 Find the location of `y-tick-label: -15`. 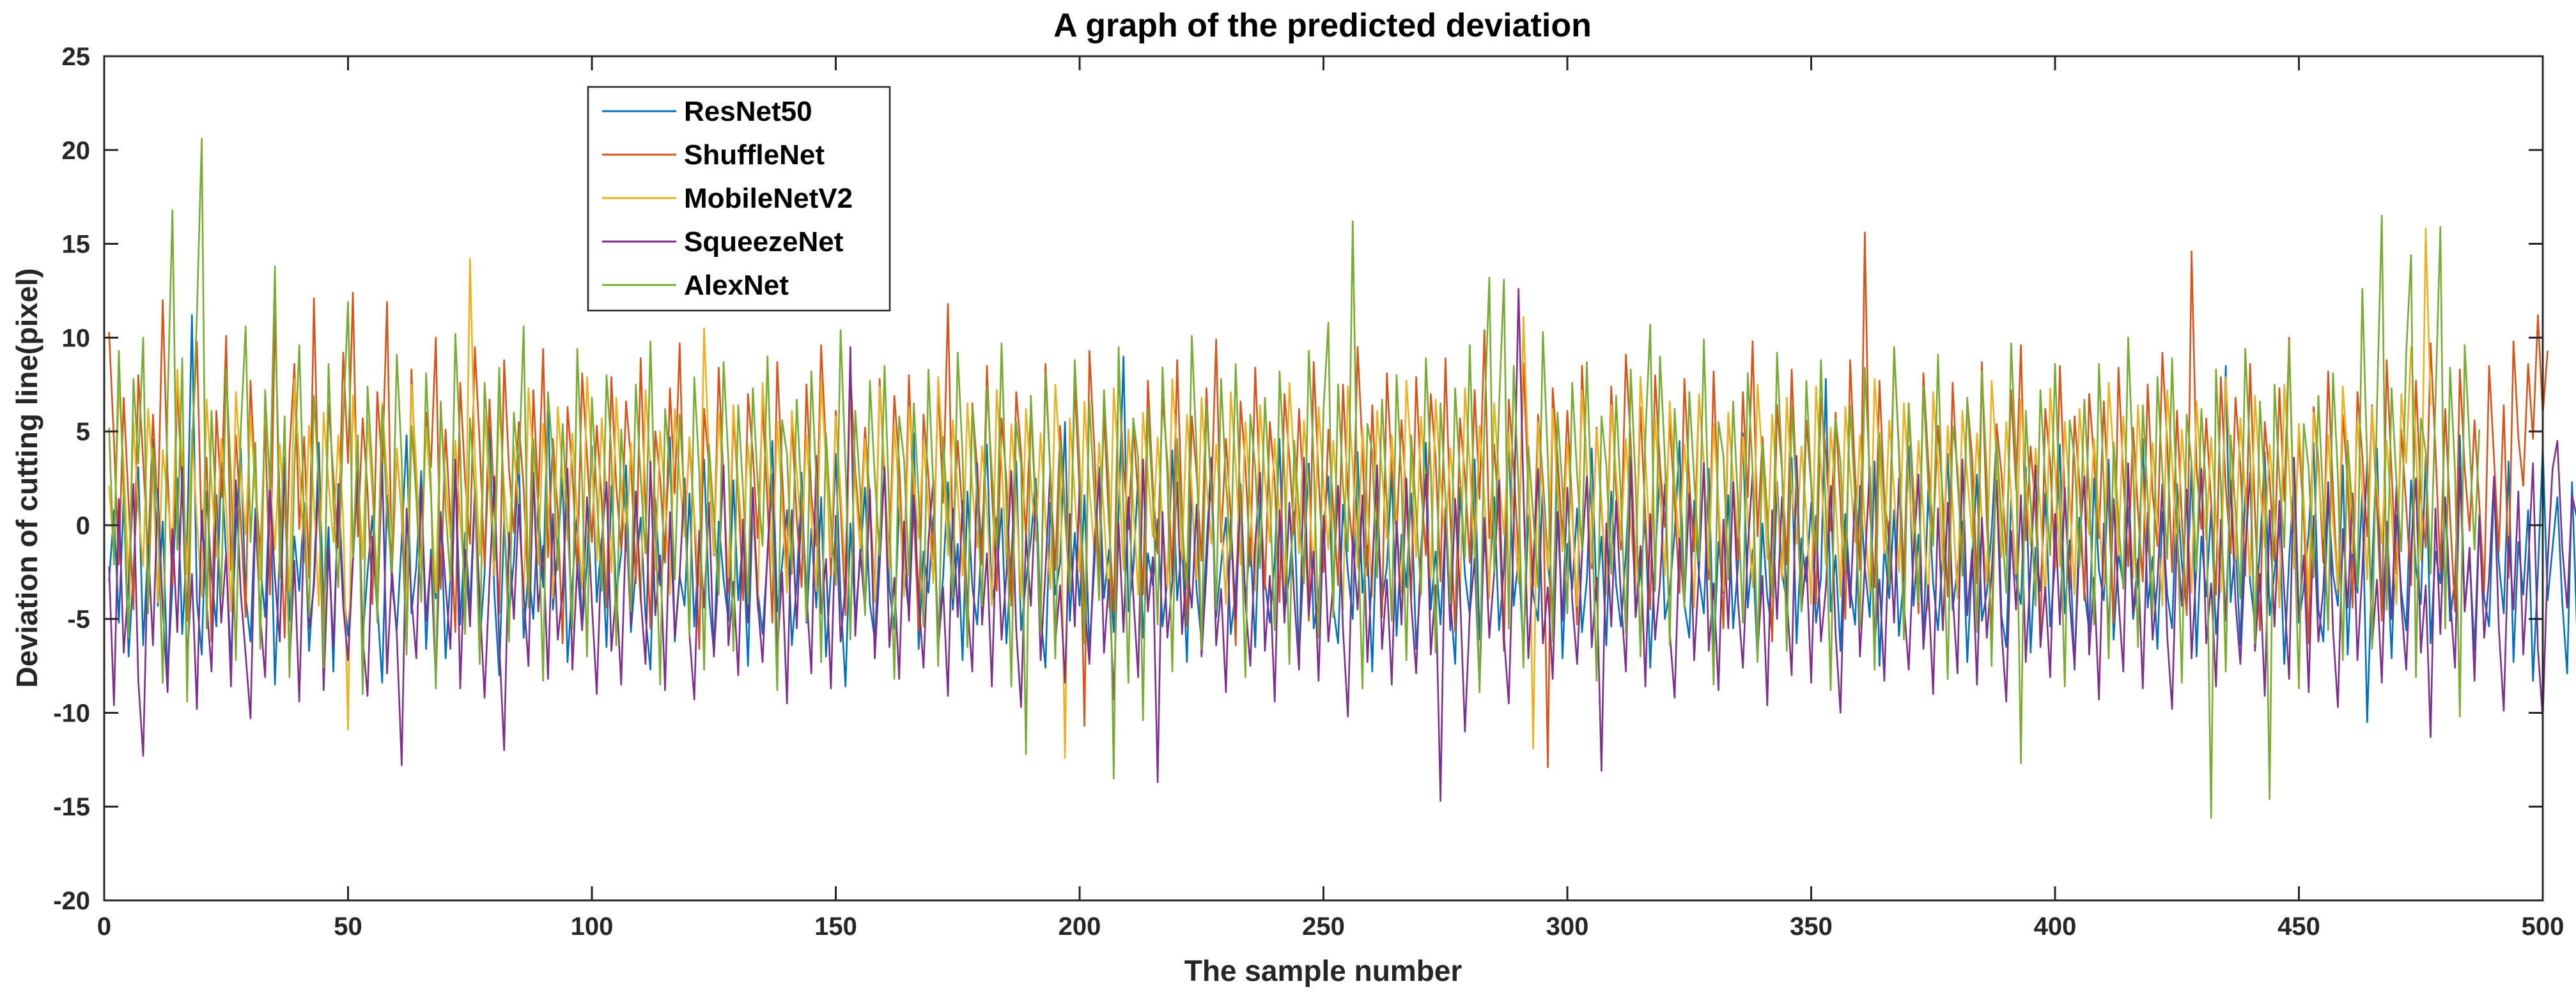

y-tick-label: -15 is located at coordinates (71, 807).